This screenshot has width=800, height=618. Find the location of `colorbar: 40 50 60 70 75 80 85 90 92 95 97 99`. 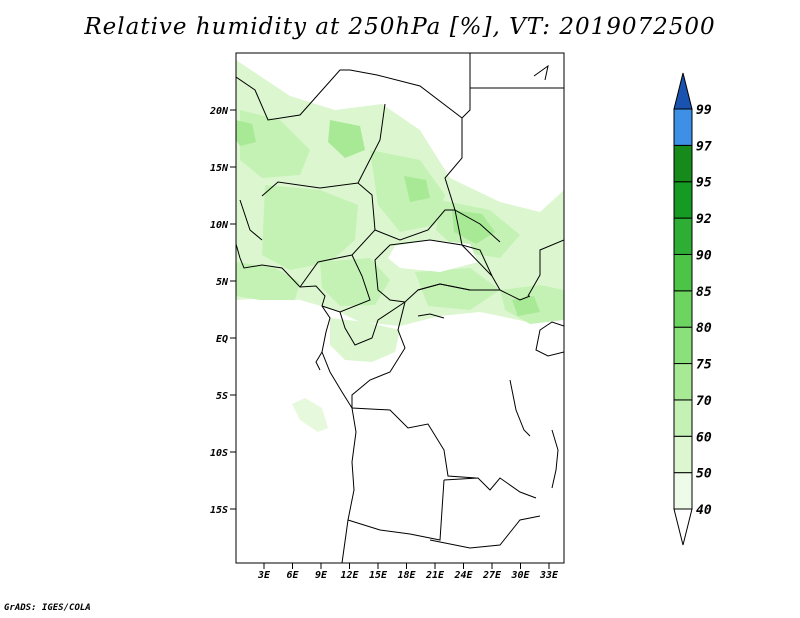

colorbar: 40 50 60 70 75 80 85 90 92 95 97 99 is located at coordinates (692, 309).